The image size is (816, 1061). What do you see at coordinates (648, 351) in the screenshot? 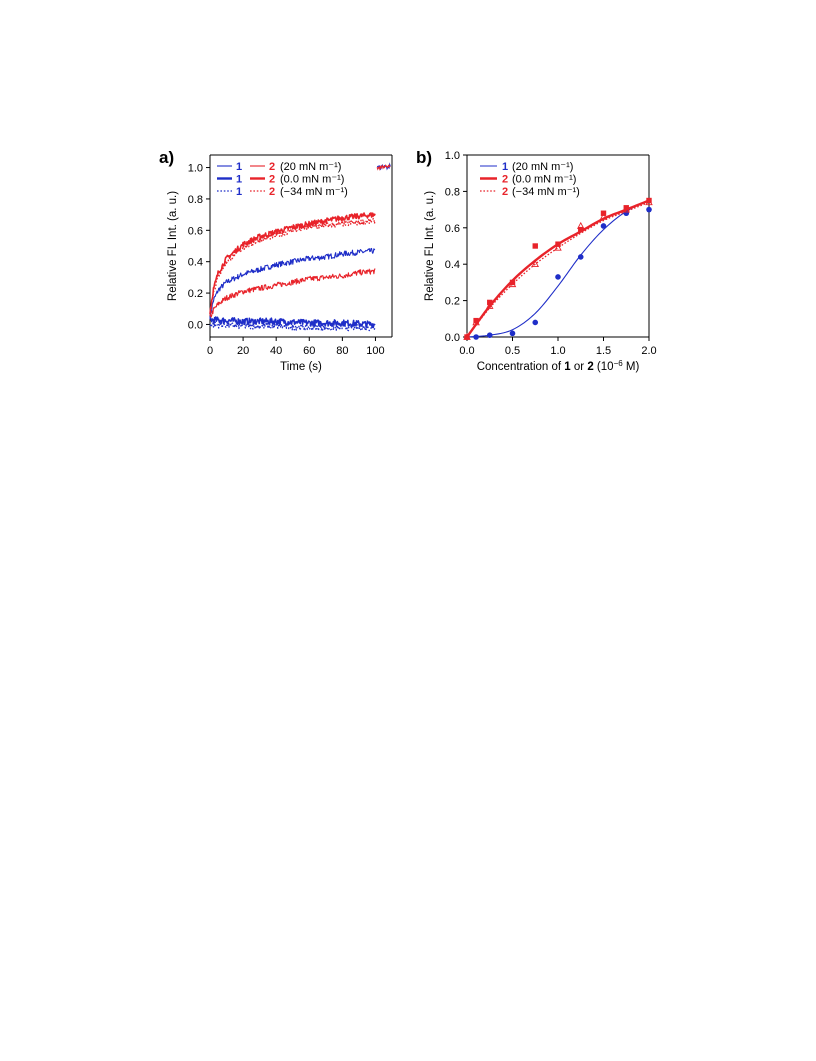
I see `panel-b-x-tick-label: 2.0` at bounding box center [648, 351].